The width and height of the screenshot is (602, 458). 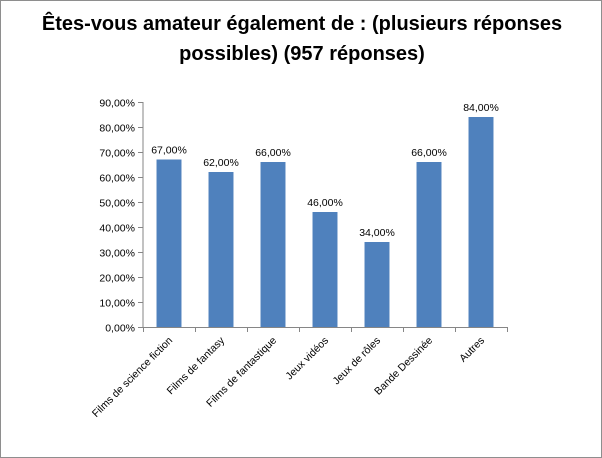 I want to click on y-tick-label: 20,00%, so click(x=117, y=279).